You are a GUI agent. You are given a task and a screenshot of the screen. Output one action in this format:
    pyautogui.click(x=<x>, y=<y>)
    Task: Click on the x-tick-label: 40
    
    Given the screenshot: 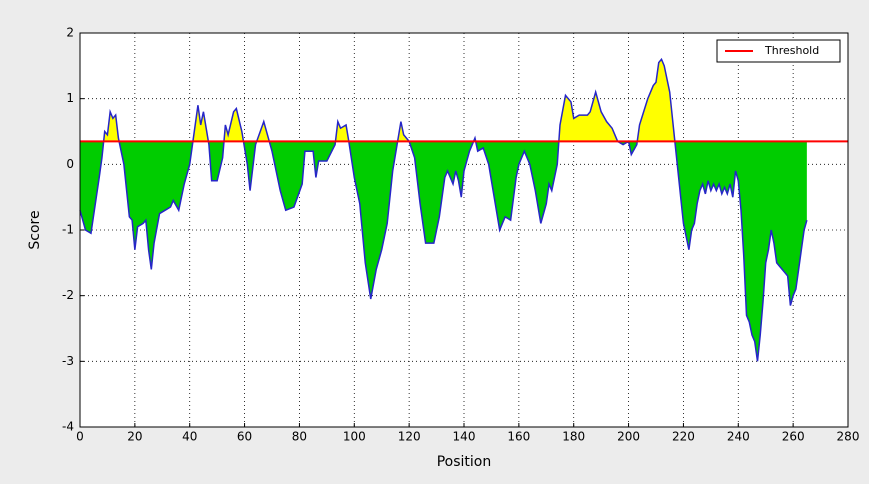 What is the action you would take?
    pyautogui.click(x=189, y=437)
    